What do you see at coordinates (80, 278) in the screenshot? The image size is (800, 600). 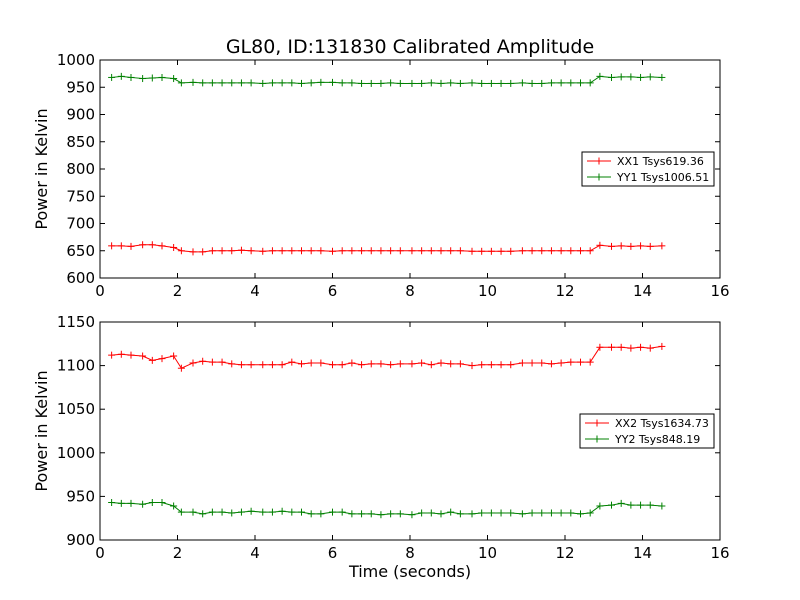 I see `y-tick-label: 600` at bounding box center [80, 278].